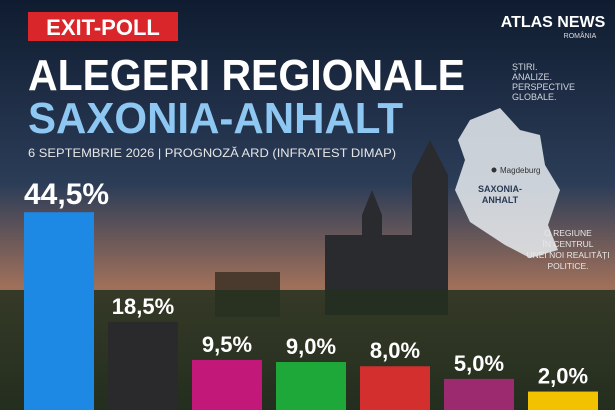 The width and height of the screenshot is (615, 410). Describe the element at coordinates (500, 189) in the screenshot. I see `region-line: SAXONIA-` at that location.